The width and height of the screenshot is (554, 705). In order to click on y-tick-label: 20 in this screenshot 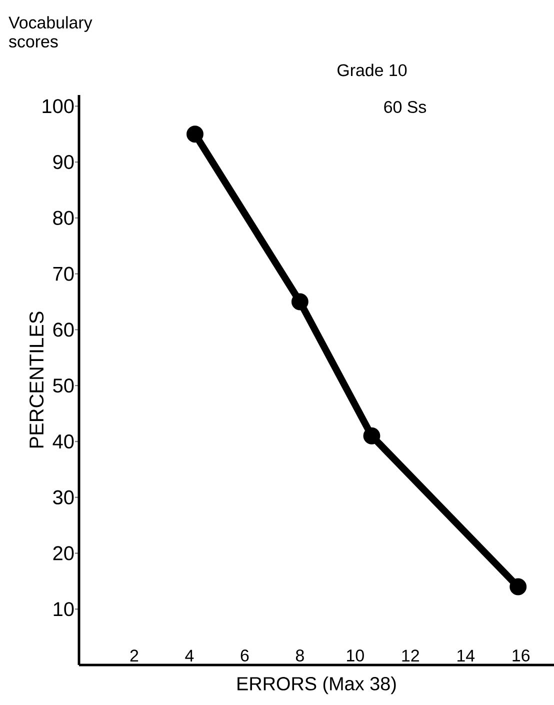, I will do `click(63, 553)`.